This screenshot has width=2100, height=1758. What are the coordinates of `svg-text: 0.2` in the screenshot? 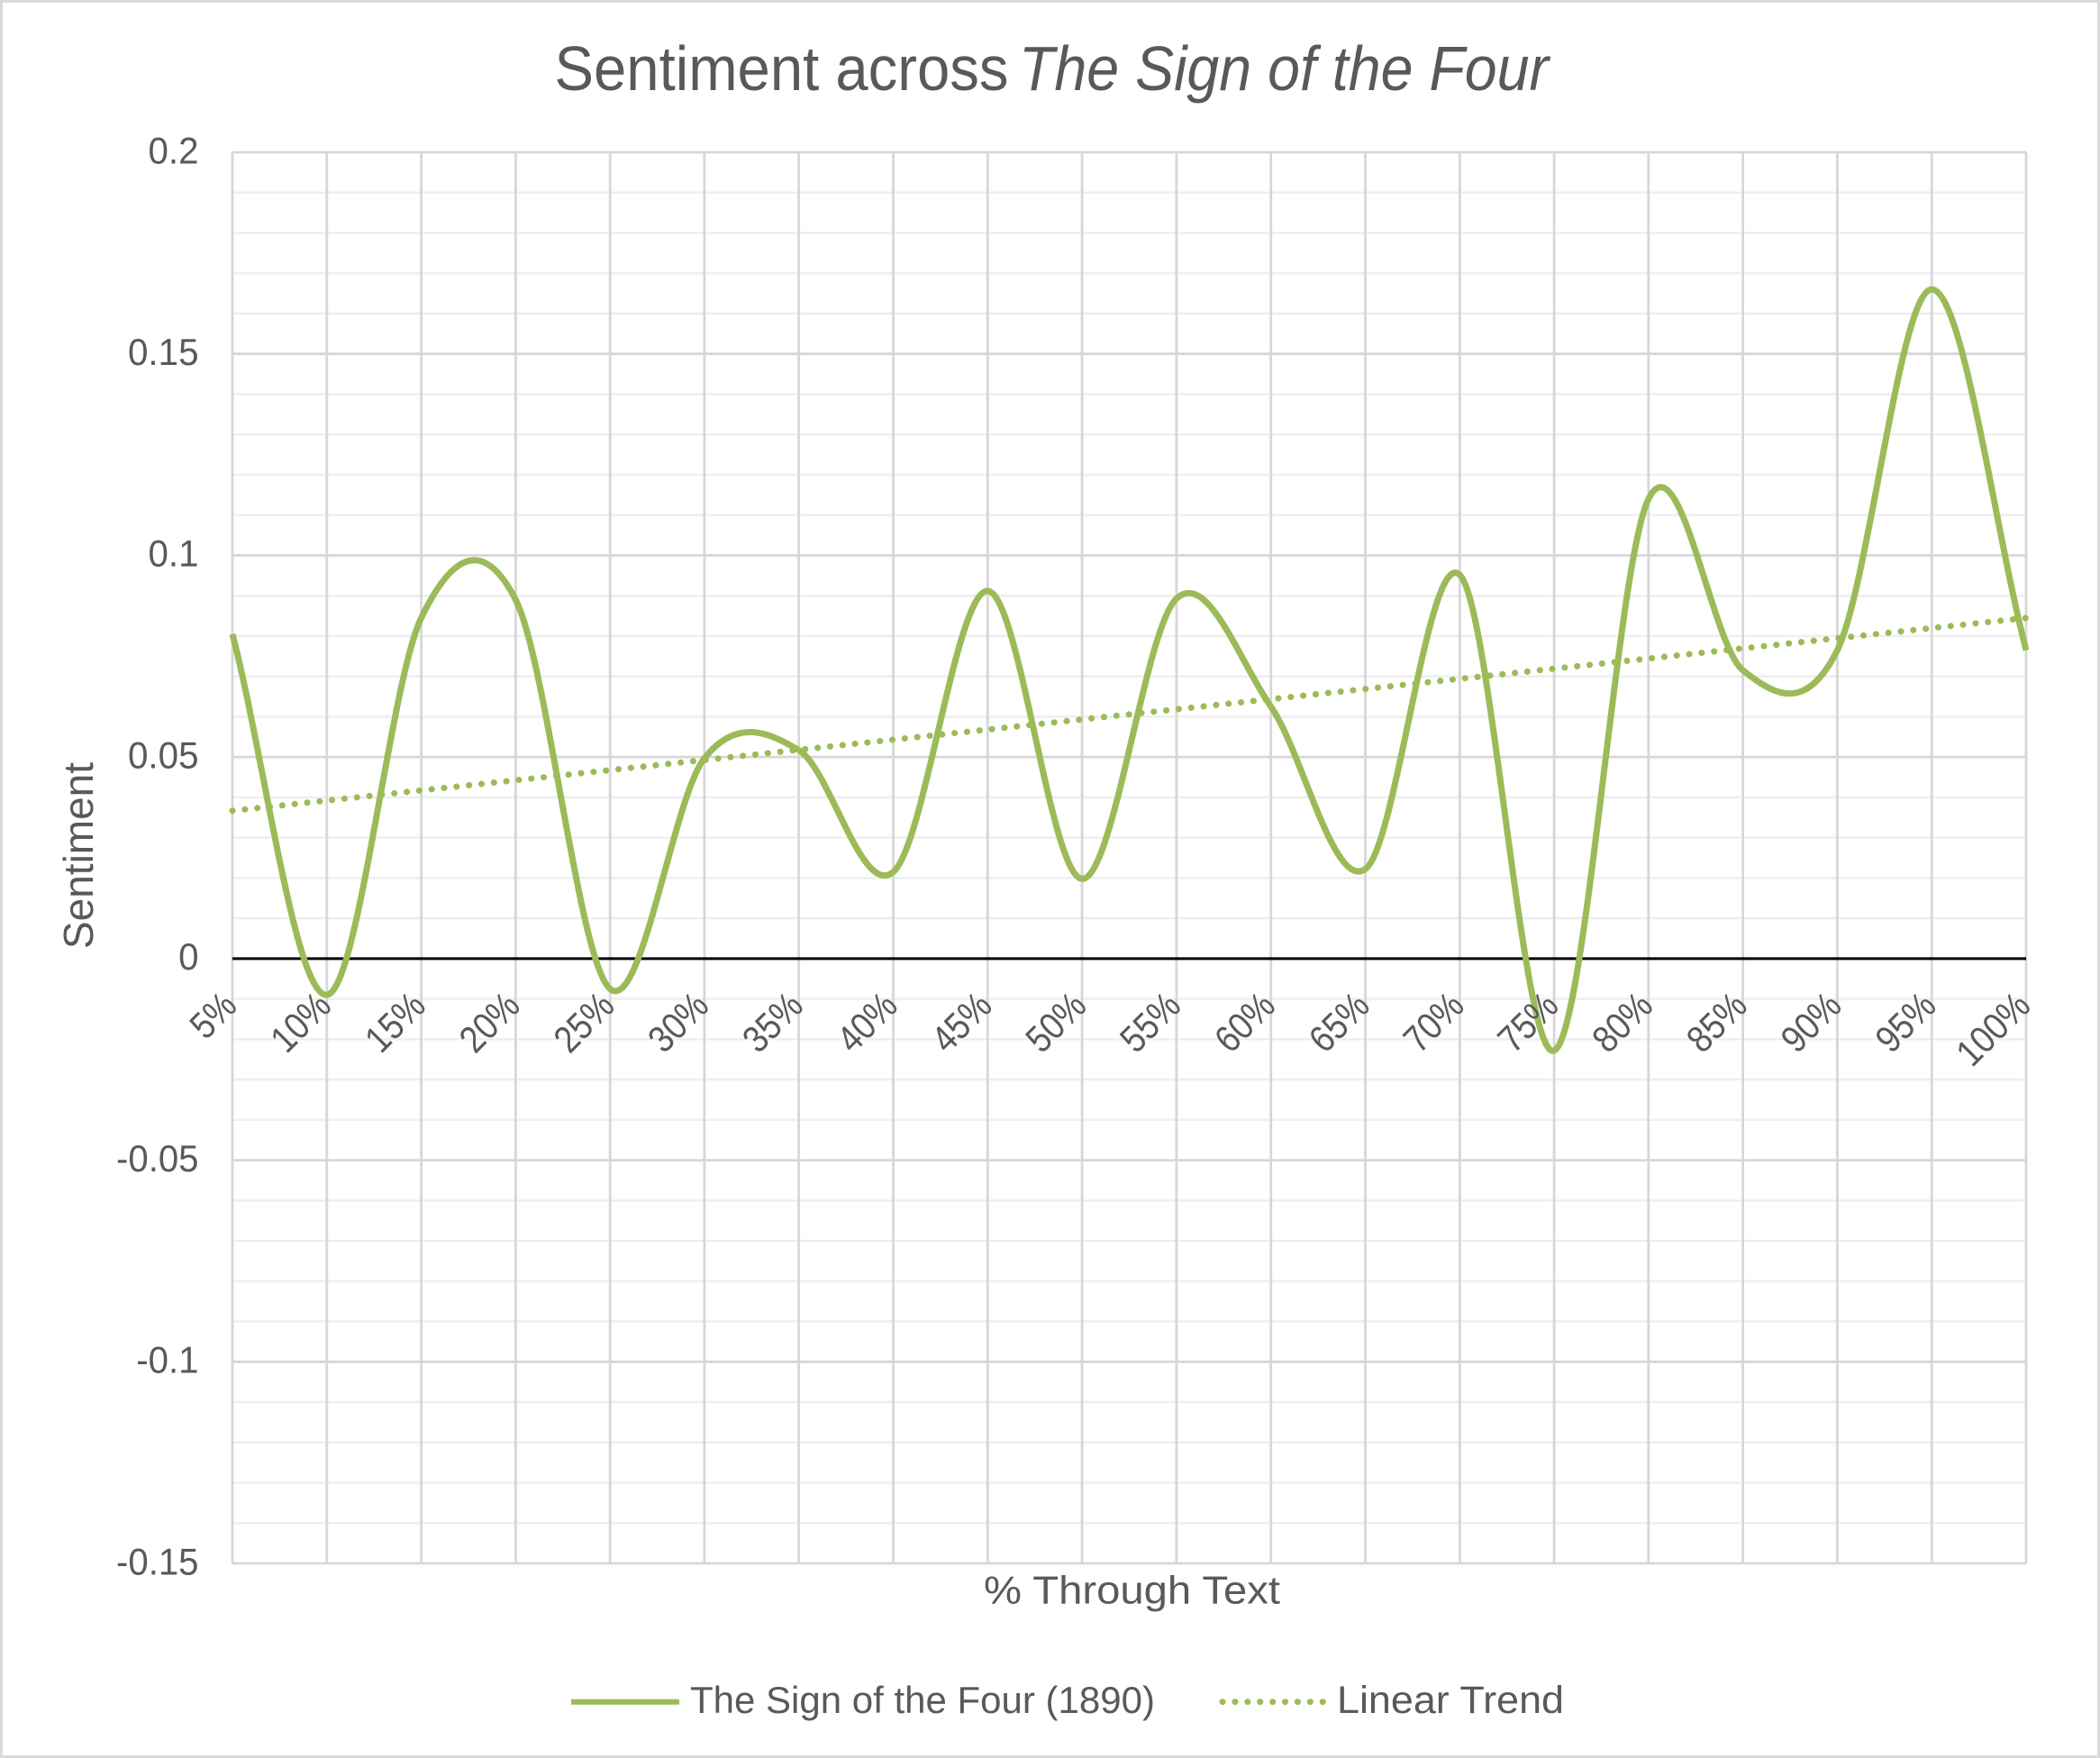 It's located at (174, 150).